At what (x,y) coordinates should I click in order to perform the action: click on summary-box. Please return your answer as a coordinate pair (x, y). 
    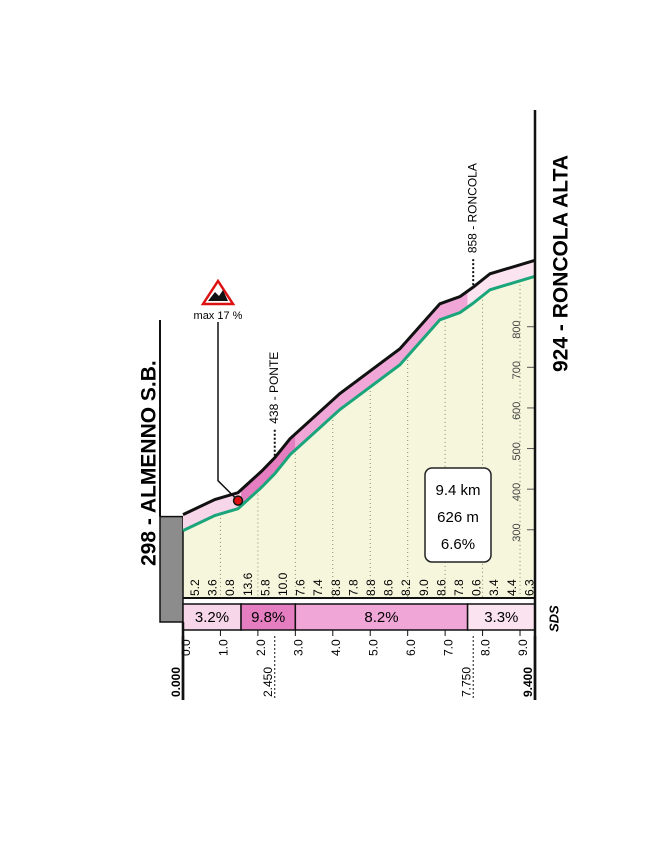
    Looking at the image, I should click on (458, 515).